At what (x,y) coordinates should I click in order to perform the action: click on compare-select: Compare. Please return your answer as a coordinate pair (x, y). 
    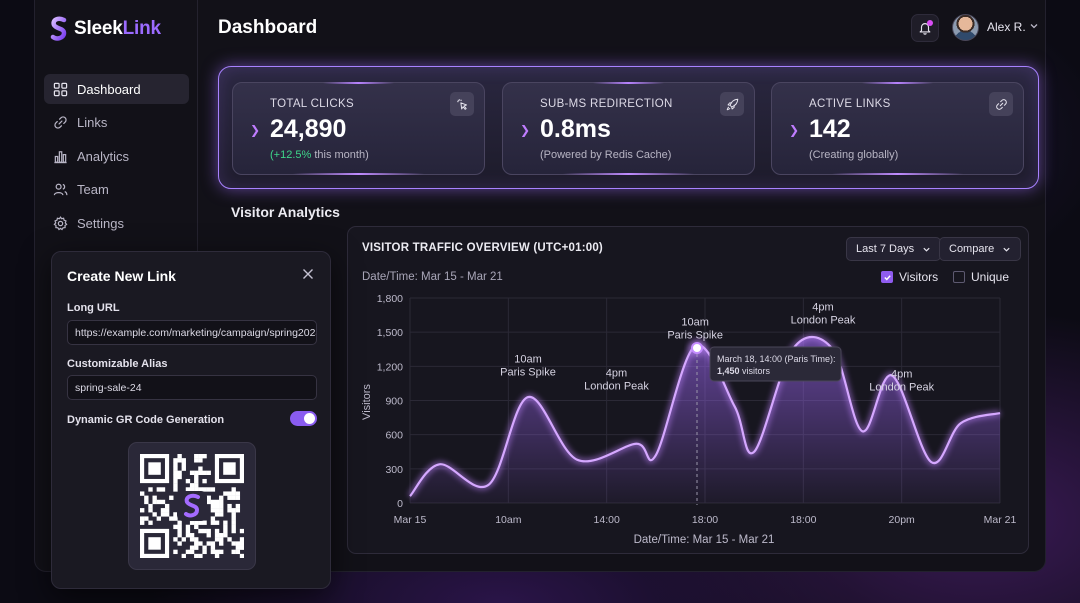
    Looking at the image, I should click on (980, 249).